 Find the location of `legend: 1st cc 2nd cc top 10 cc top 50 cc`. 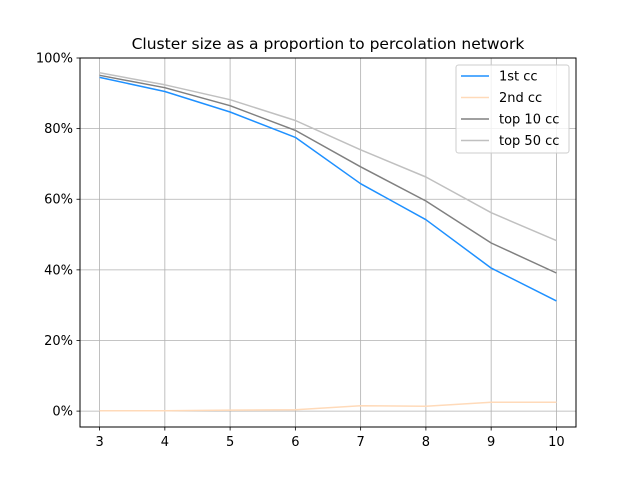

legend: 1st cc 2nd cc top 10 cc top 50 cc is located at coordinates (512, 109).